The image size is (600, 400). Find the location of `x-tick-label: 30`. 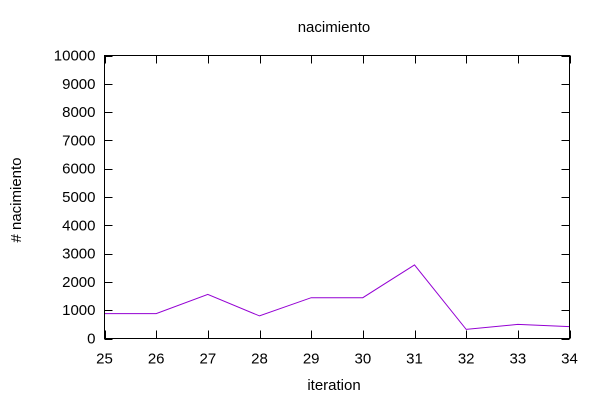

x-tick-label: 30 is located at coordinates (362, 359).